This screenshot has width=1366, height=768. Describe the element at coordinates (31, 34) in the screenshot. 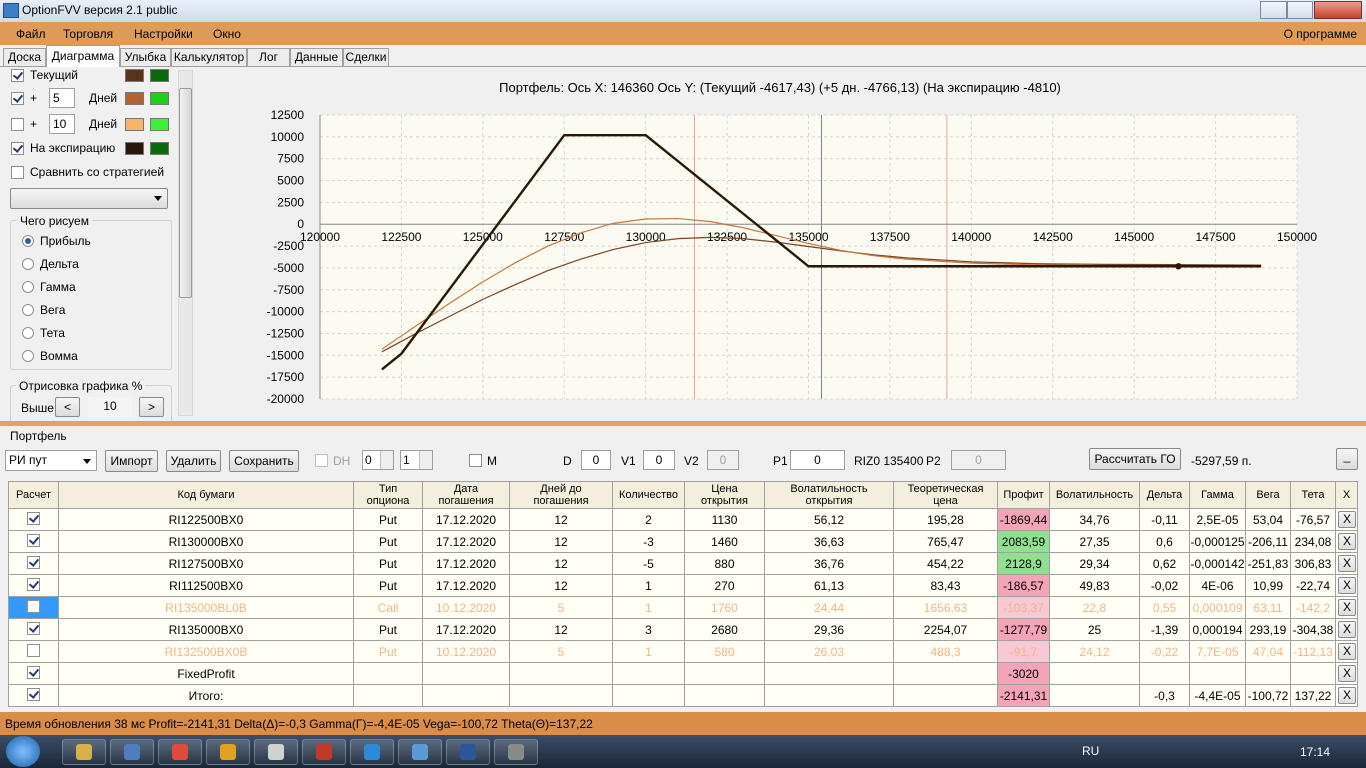

I see `menu-item: Файл` at that location.